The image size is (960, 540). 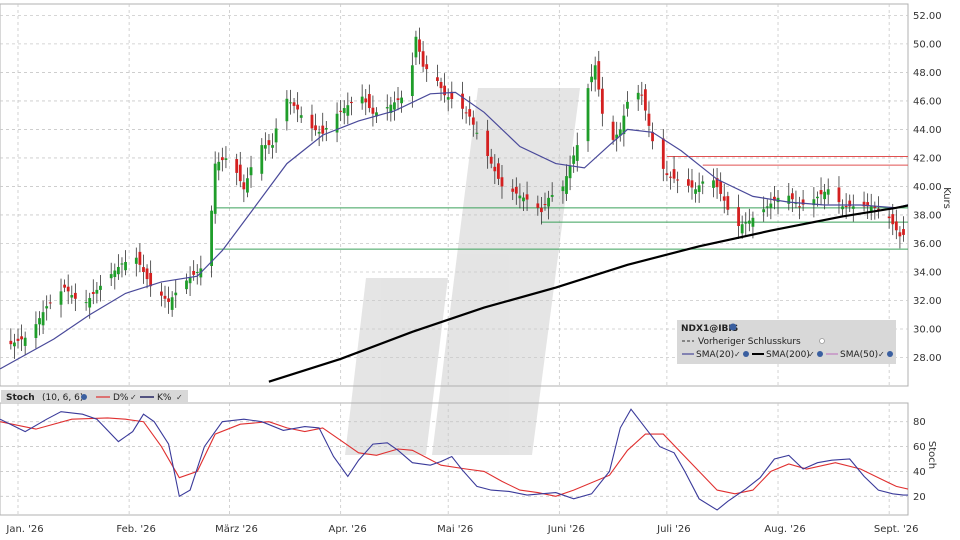 I want to click on y-tick-label: 42.00, so click(x=927, y=158).